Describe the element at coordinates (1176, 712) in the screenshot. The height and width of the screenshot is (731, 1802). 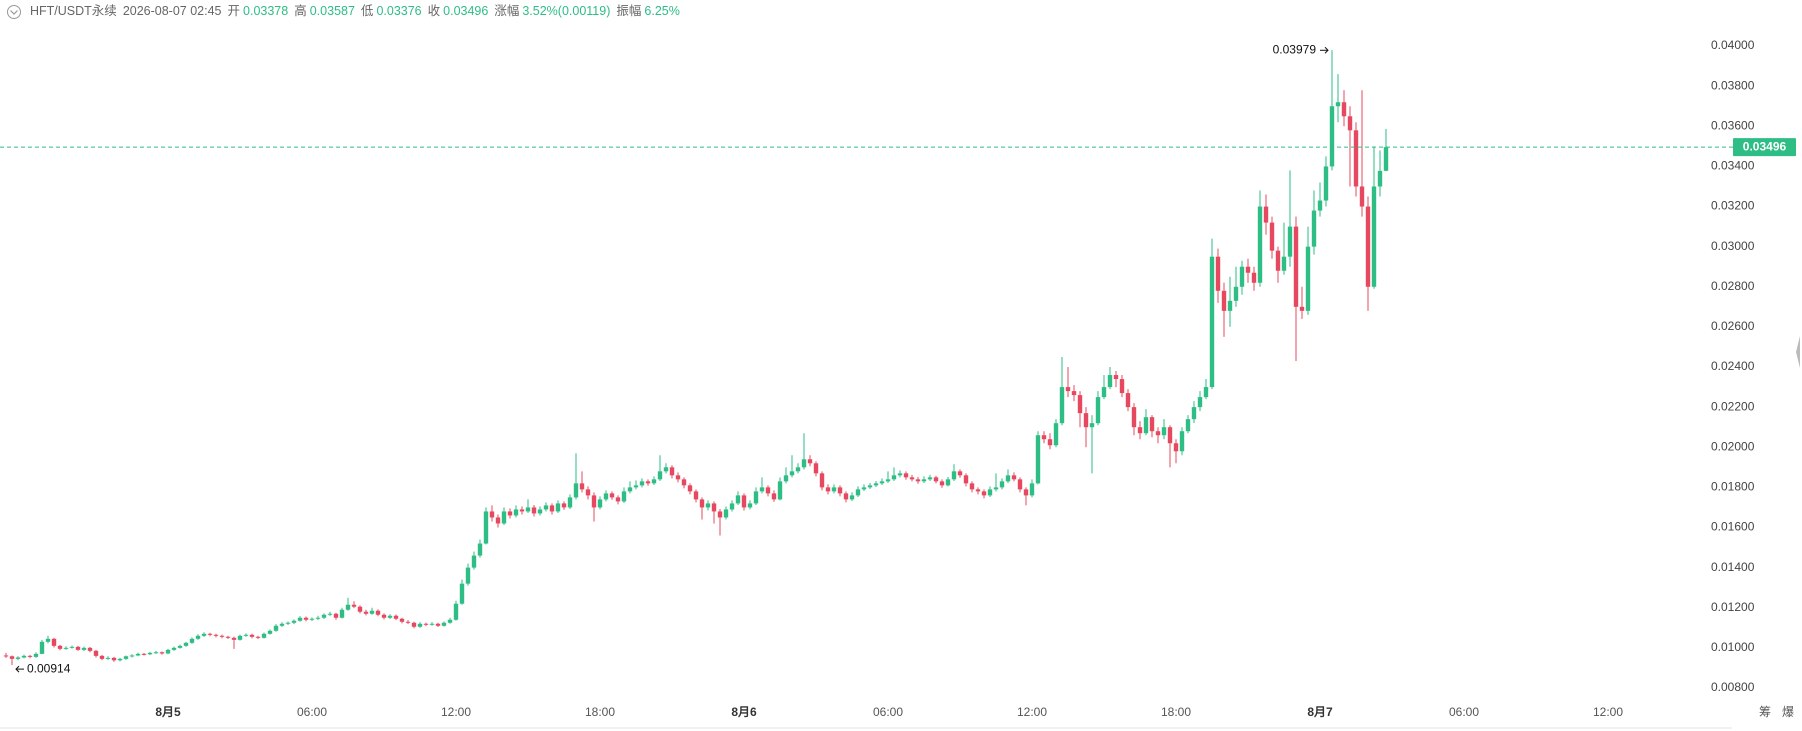
I see `x-tick-label: 18:00` at that location.